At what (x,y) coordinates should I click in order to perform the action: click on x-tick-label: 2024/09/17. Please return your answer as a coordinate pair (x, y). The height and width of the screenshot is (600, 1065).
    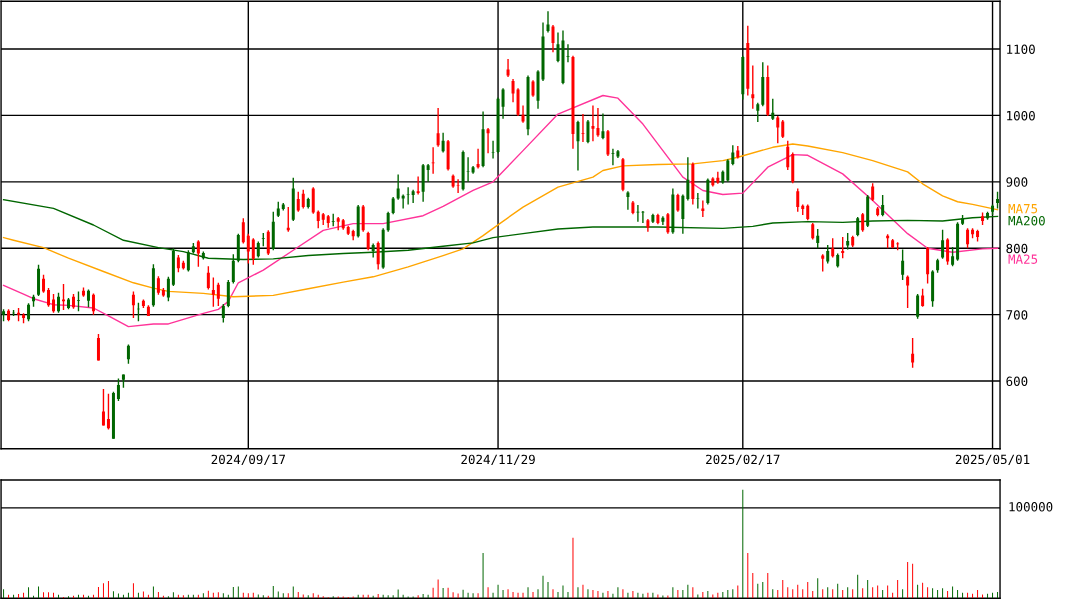
    Looking at the image, I should click on (248, 460).